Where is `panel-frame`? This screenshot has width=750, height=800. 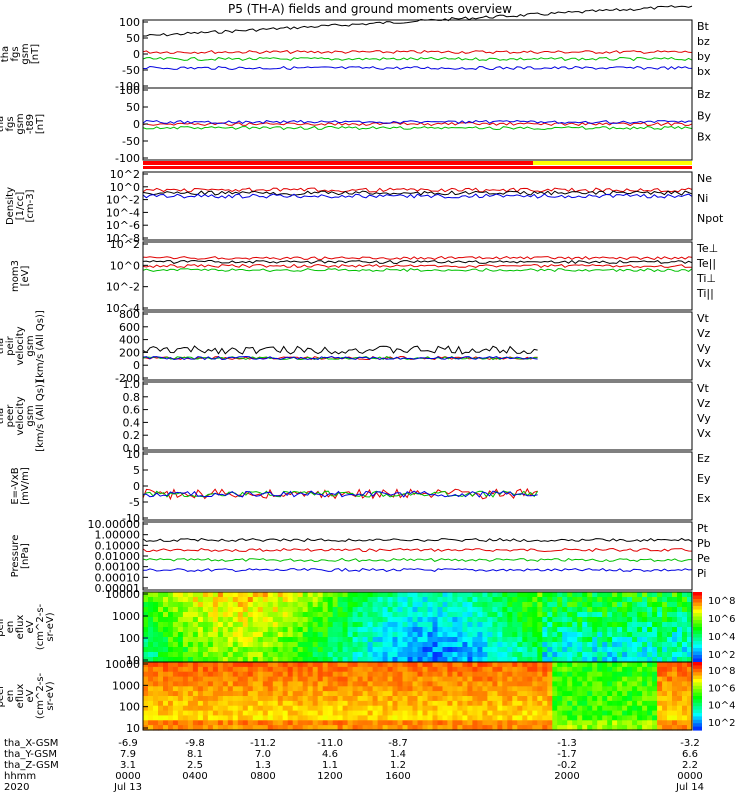 panel-frame is located at coordinates (417, 556).